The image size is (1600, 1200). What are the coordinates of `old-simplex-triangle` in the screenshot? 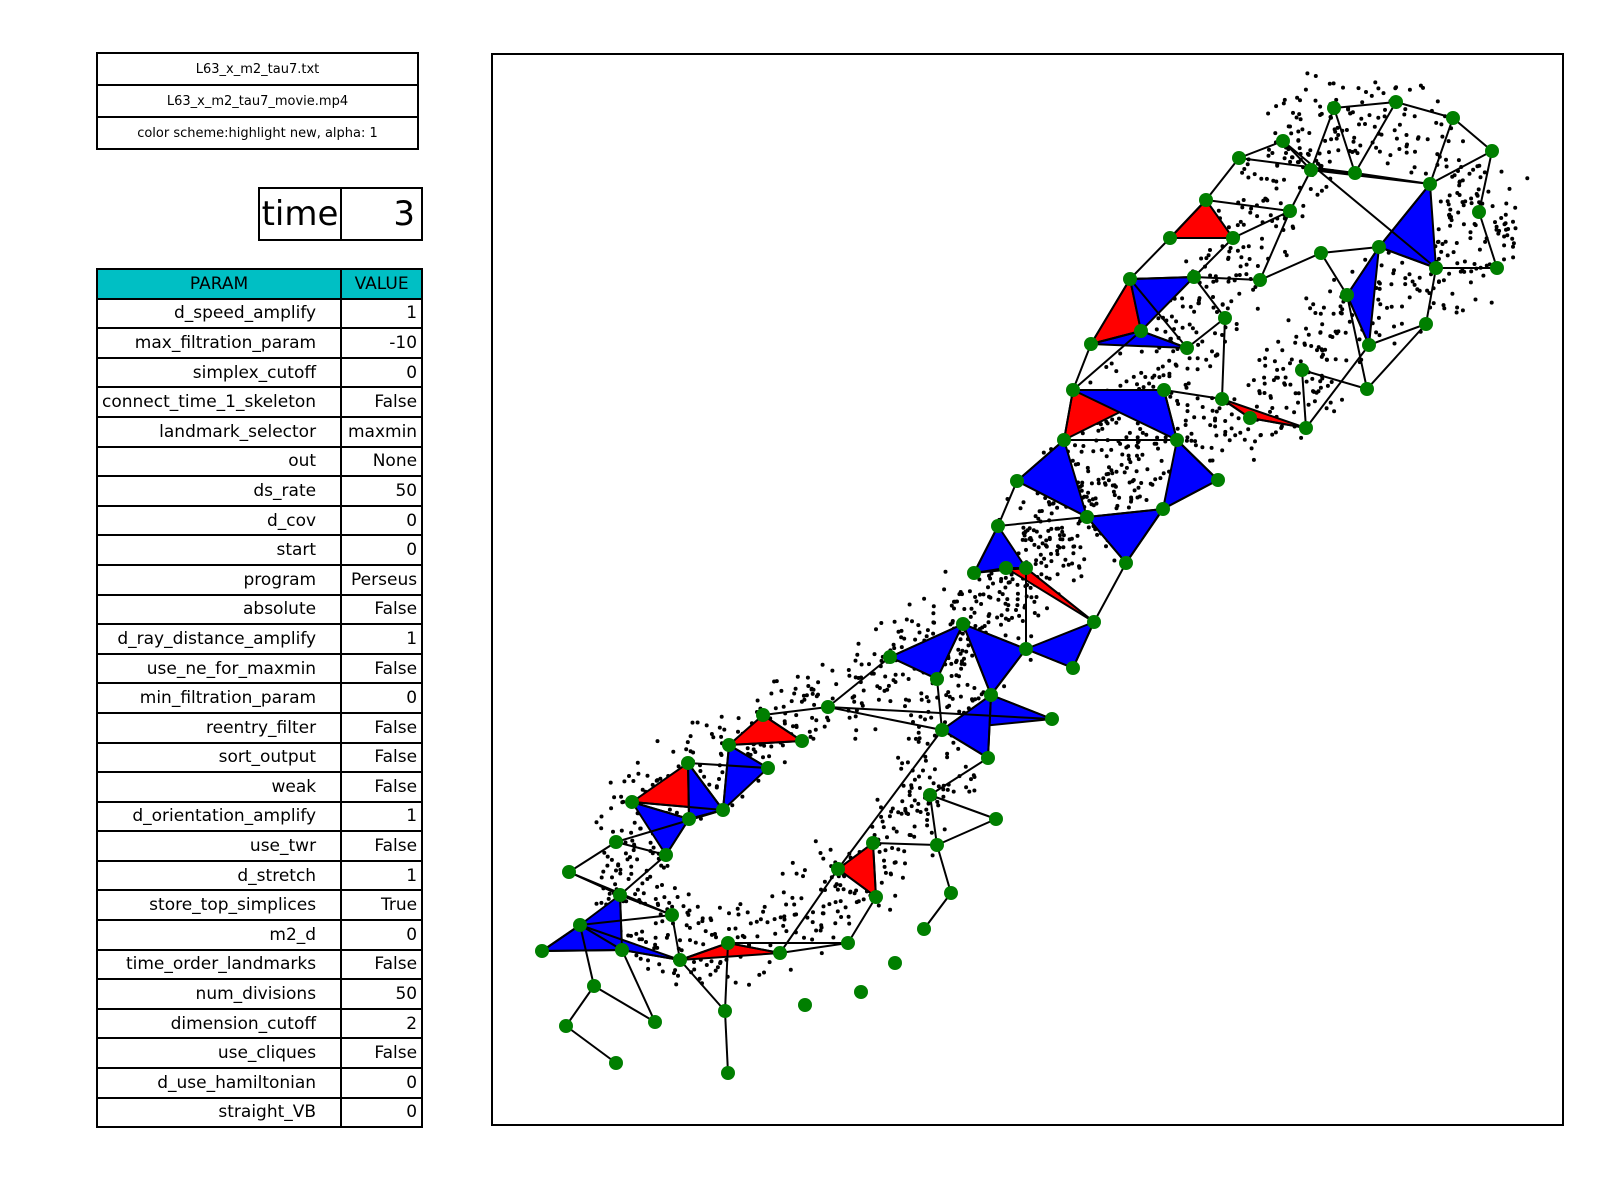 It's located at (1190, 474).